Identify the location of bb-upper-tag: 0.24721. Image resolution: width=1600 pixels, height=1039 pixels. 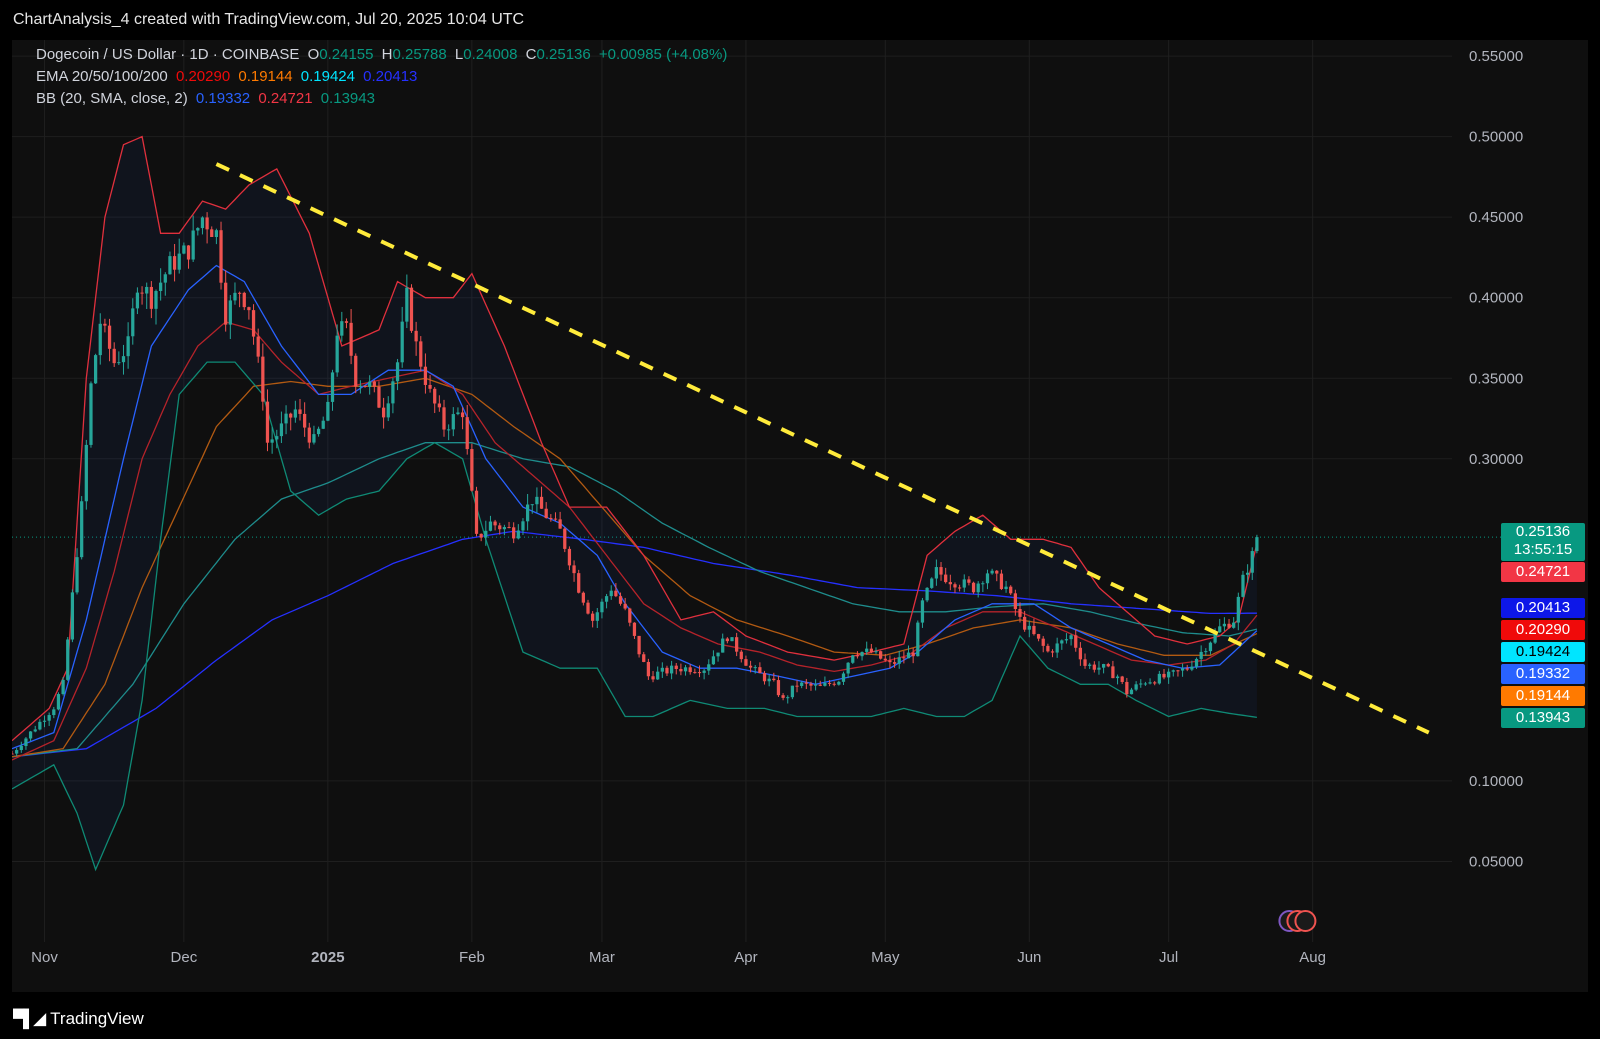
(1543, 572).